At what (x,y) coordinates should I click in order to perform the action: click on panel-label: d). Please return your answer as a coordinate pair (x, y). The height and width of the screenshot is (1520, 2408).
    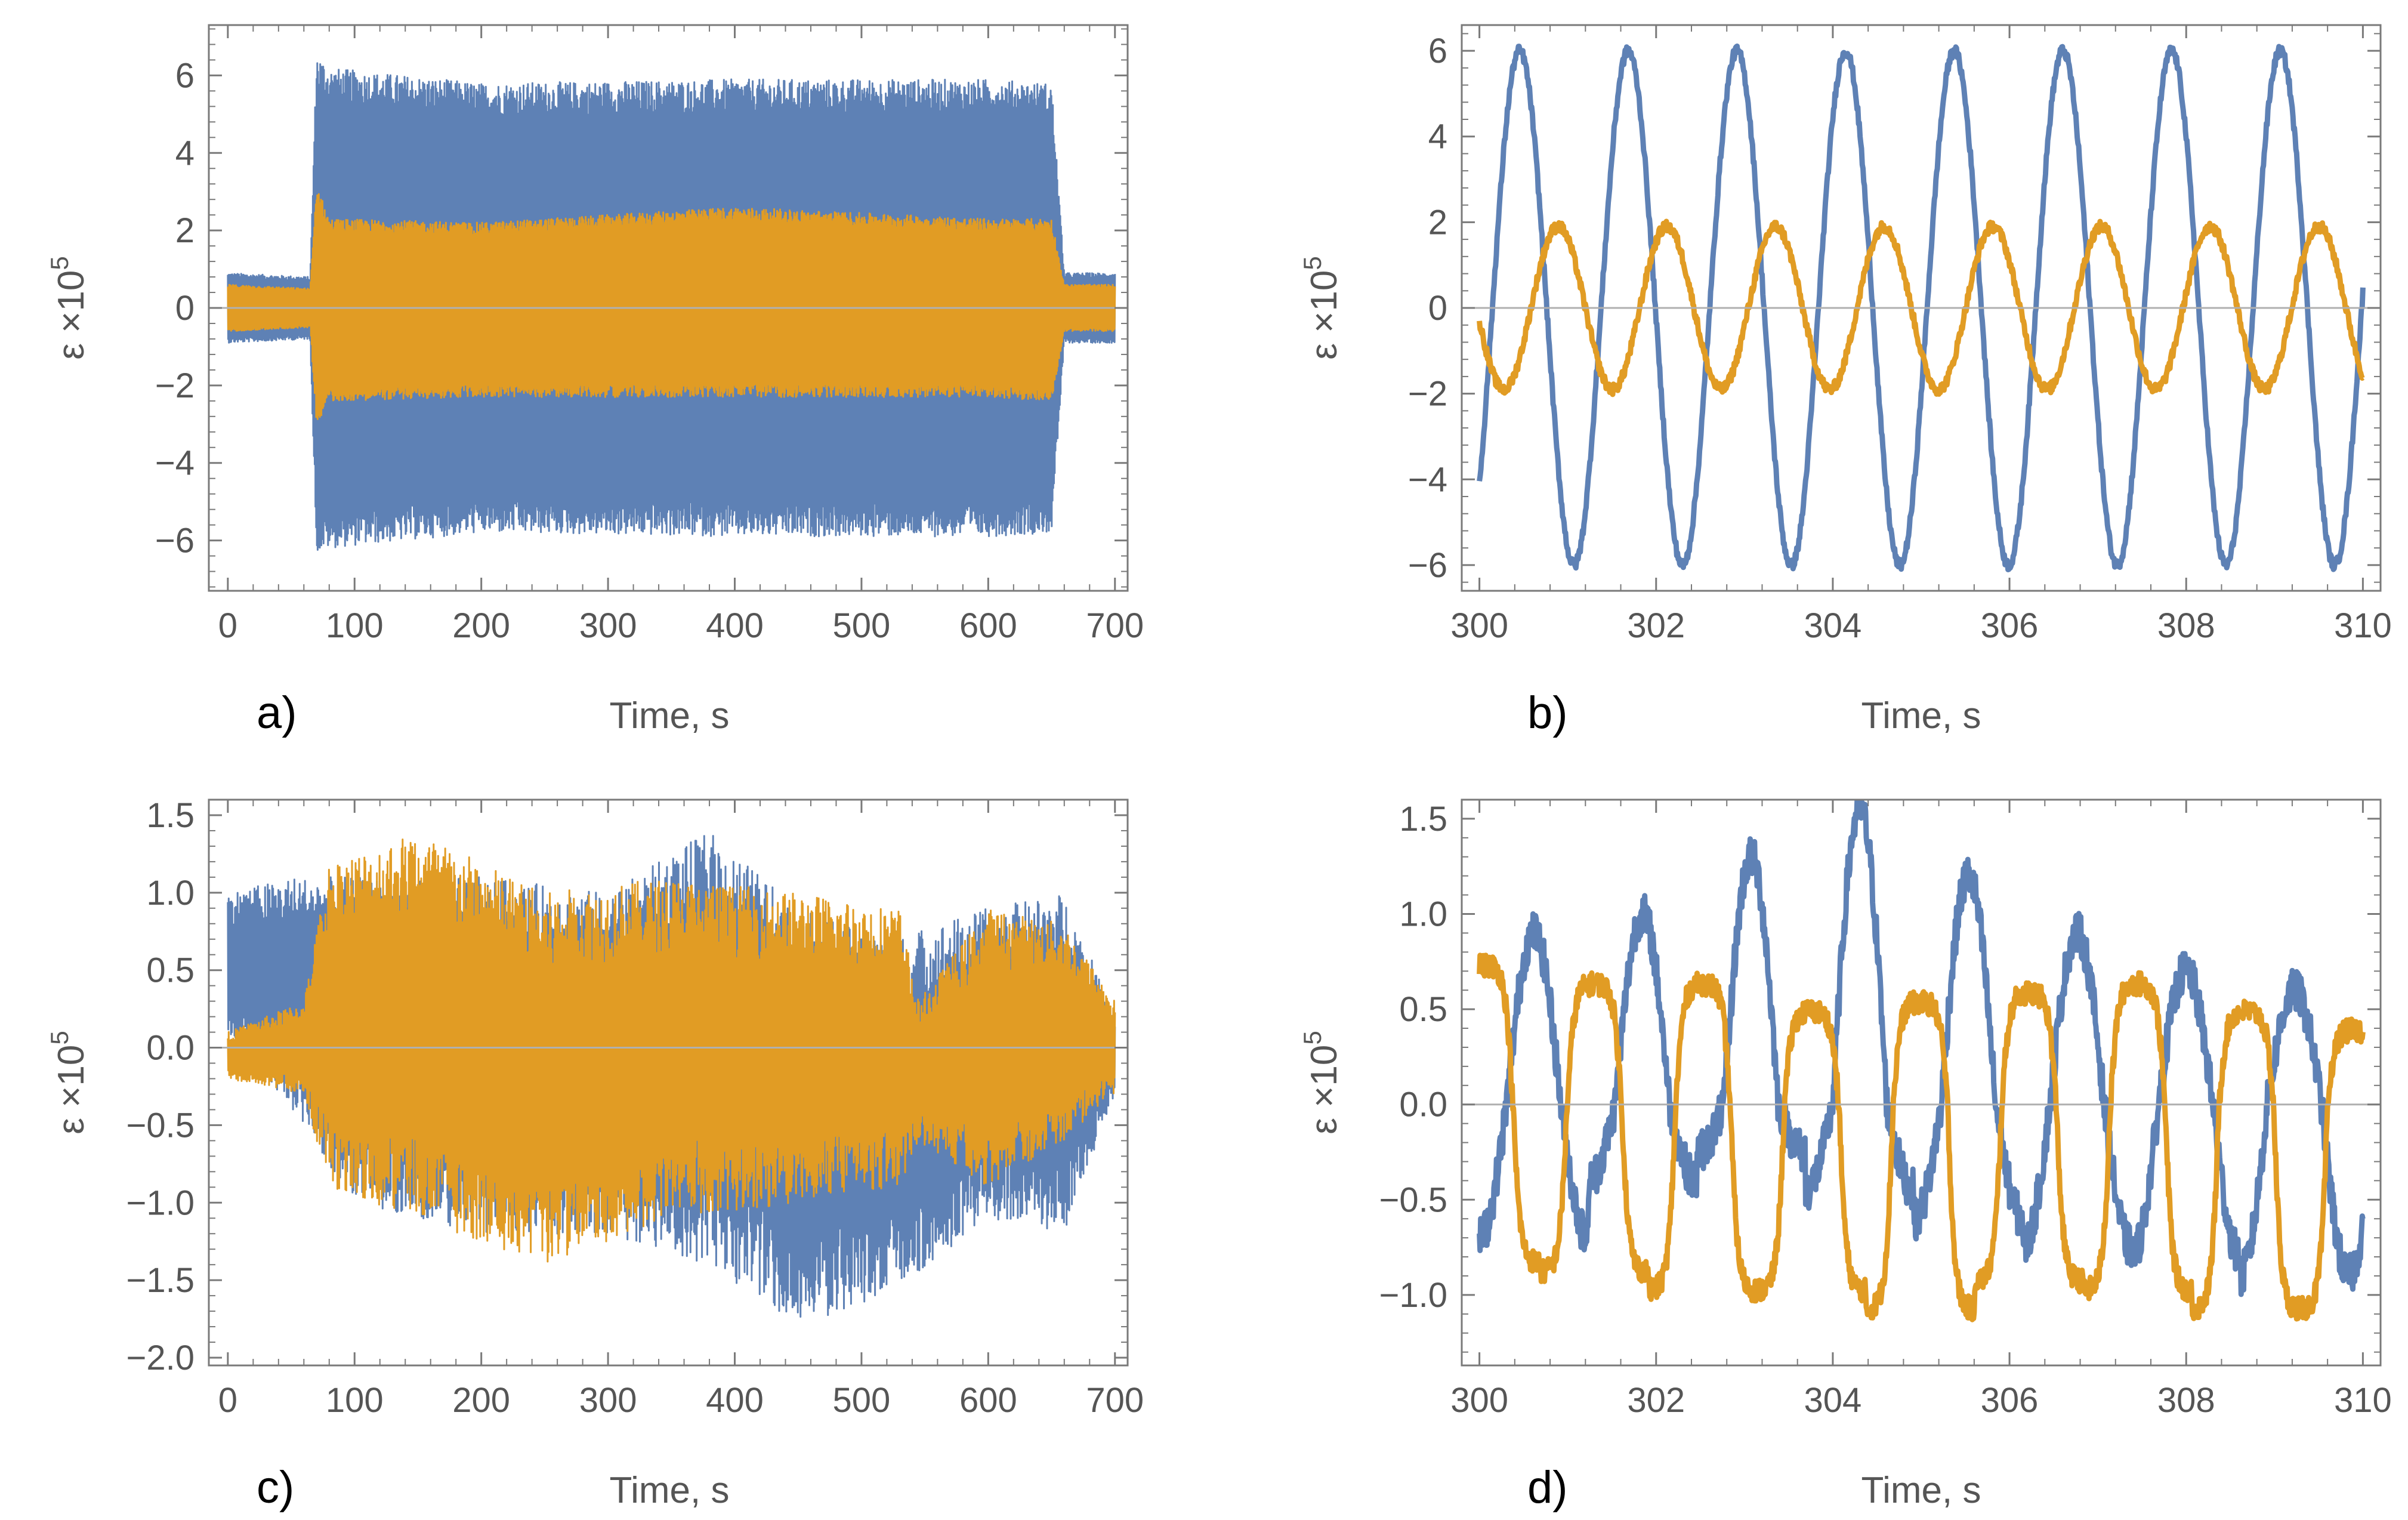
    Looking at the image, I should click on (1547, 1487).